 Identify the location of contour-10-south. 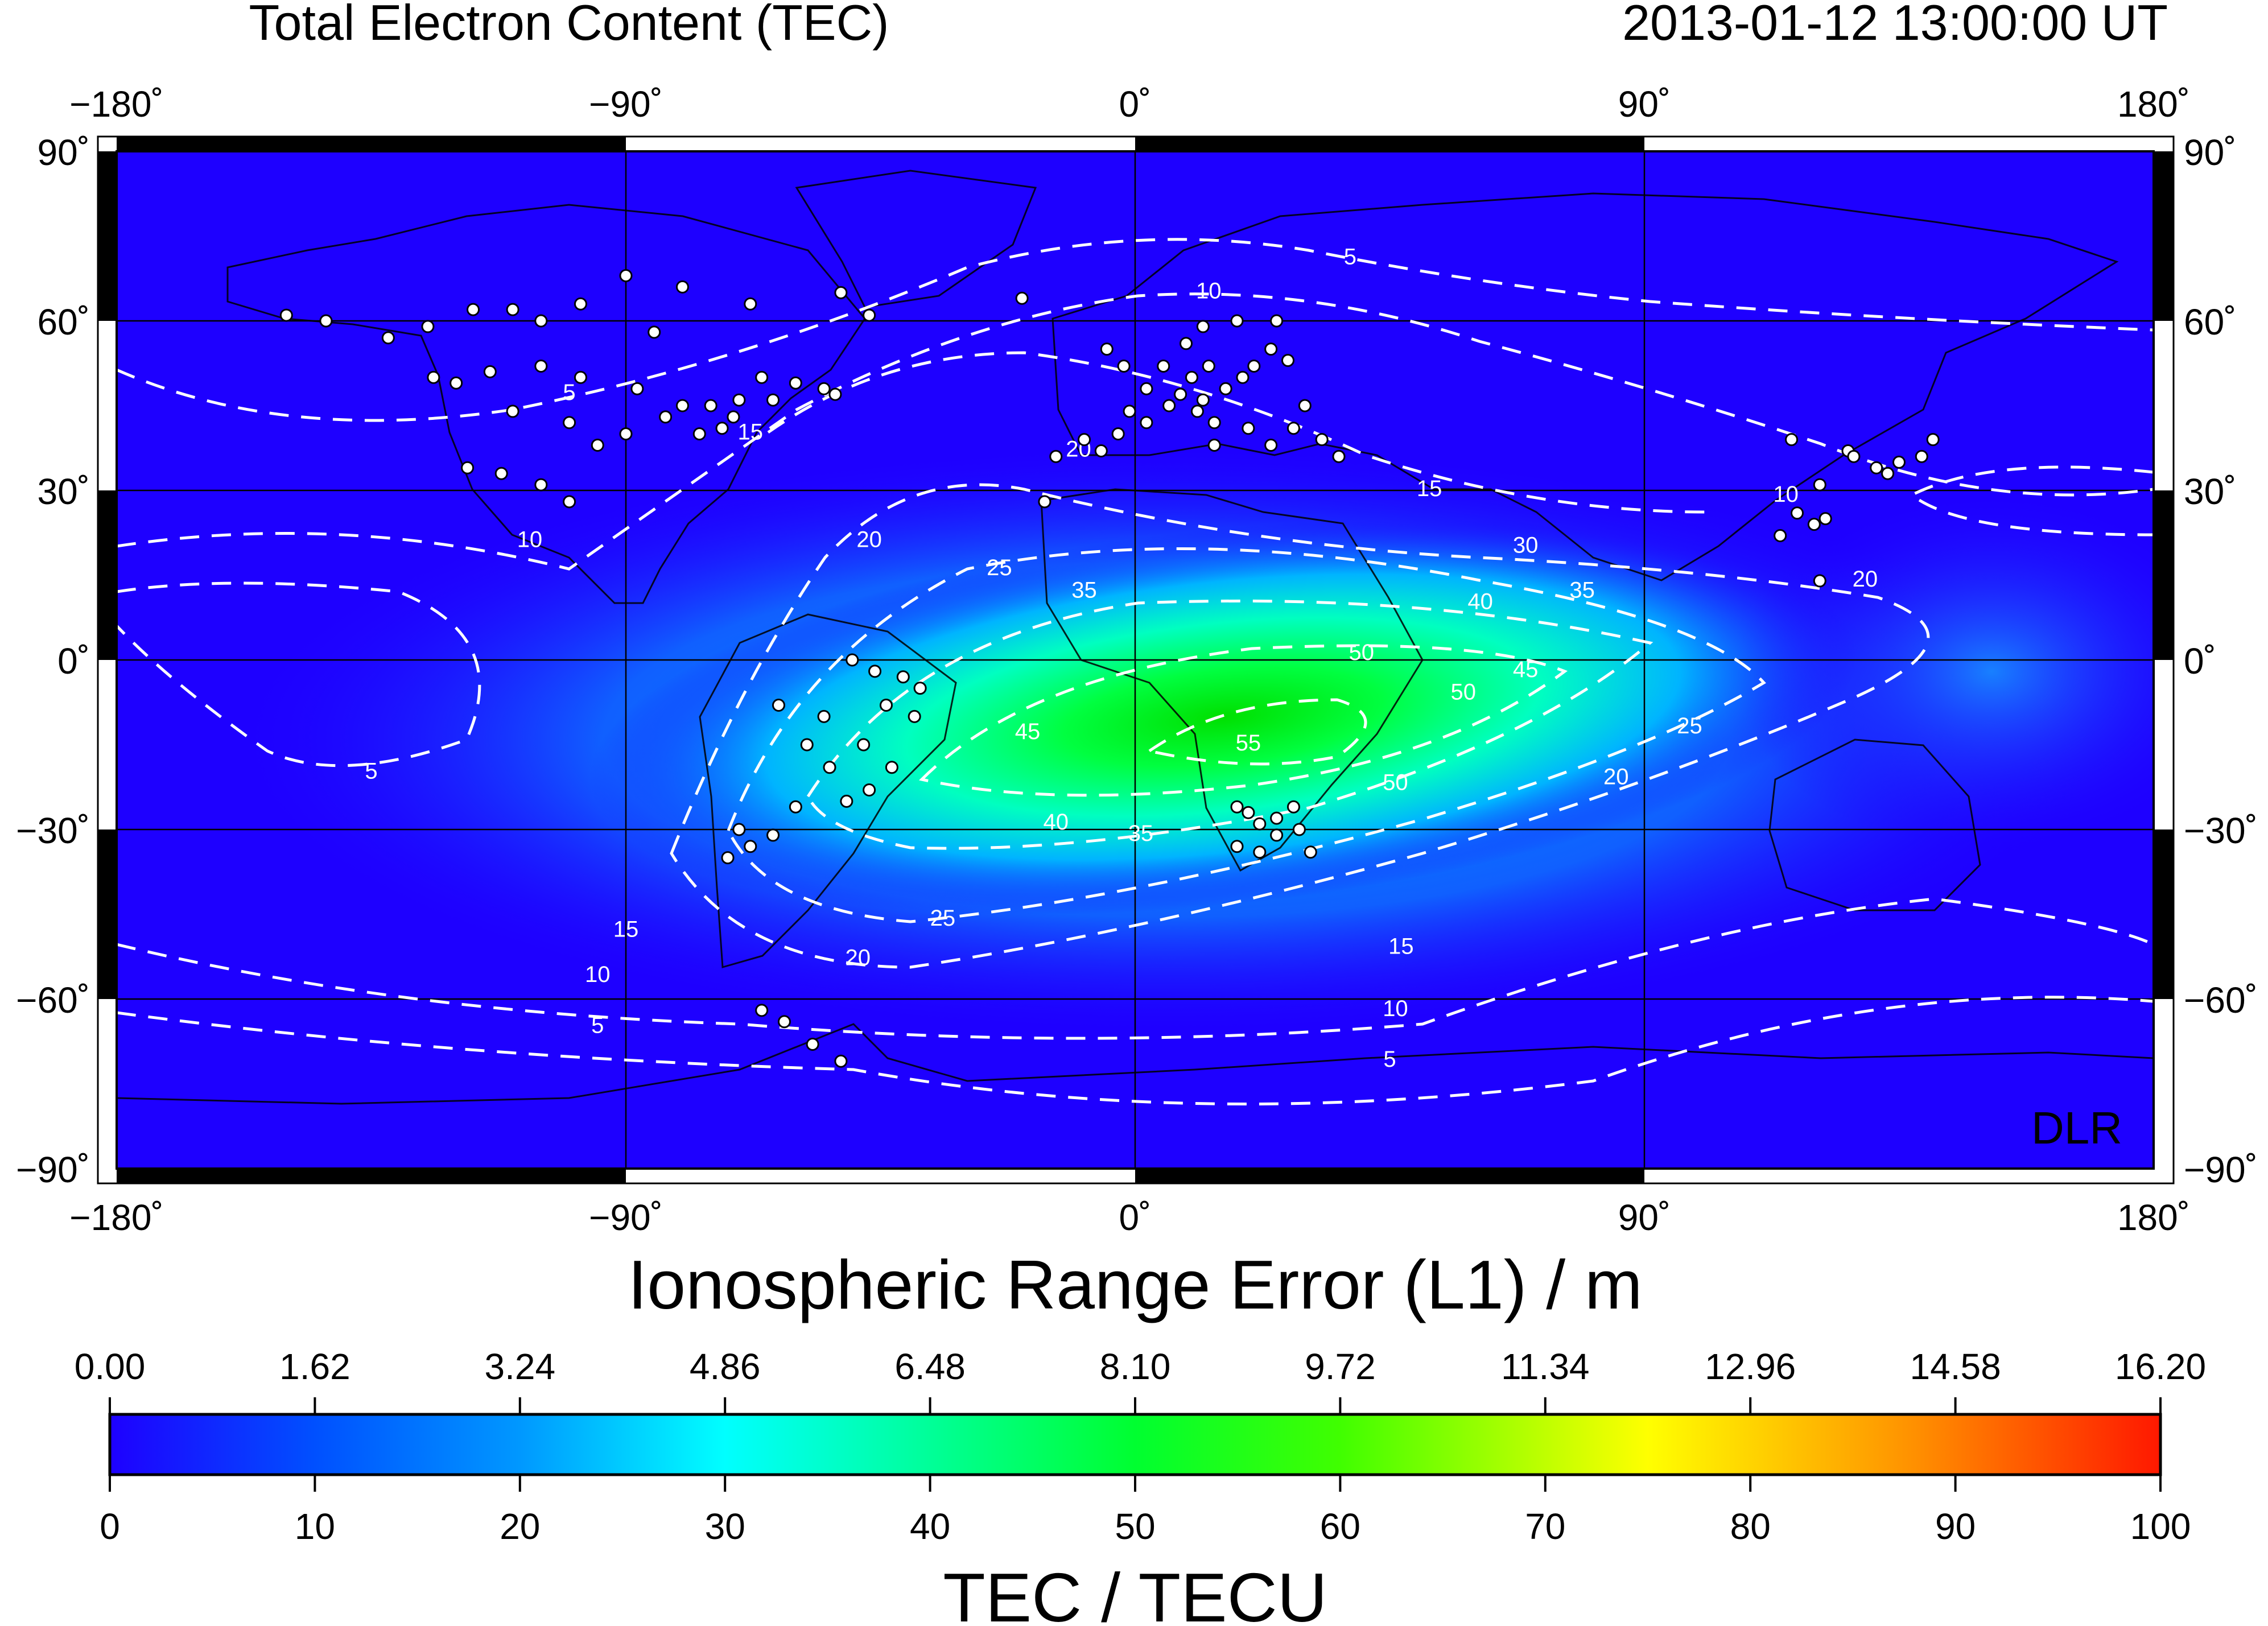
(1136, 968).